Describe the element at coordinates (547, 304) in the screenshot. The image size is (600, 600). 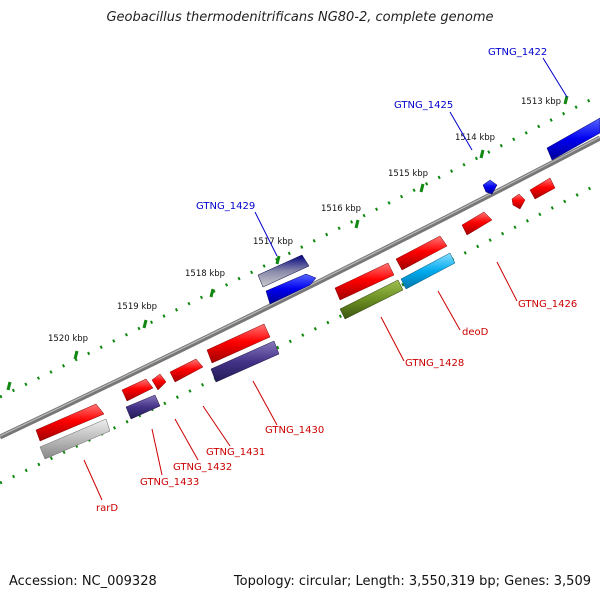
I see `gene-label-gtng-1426: GTNG_1426` at that location.